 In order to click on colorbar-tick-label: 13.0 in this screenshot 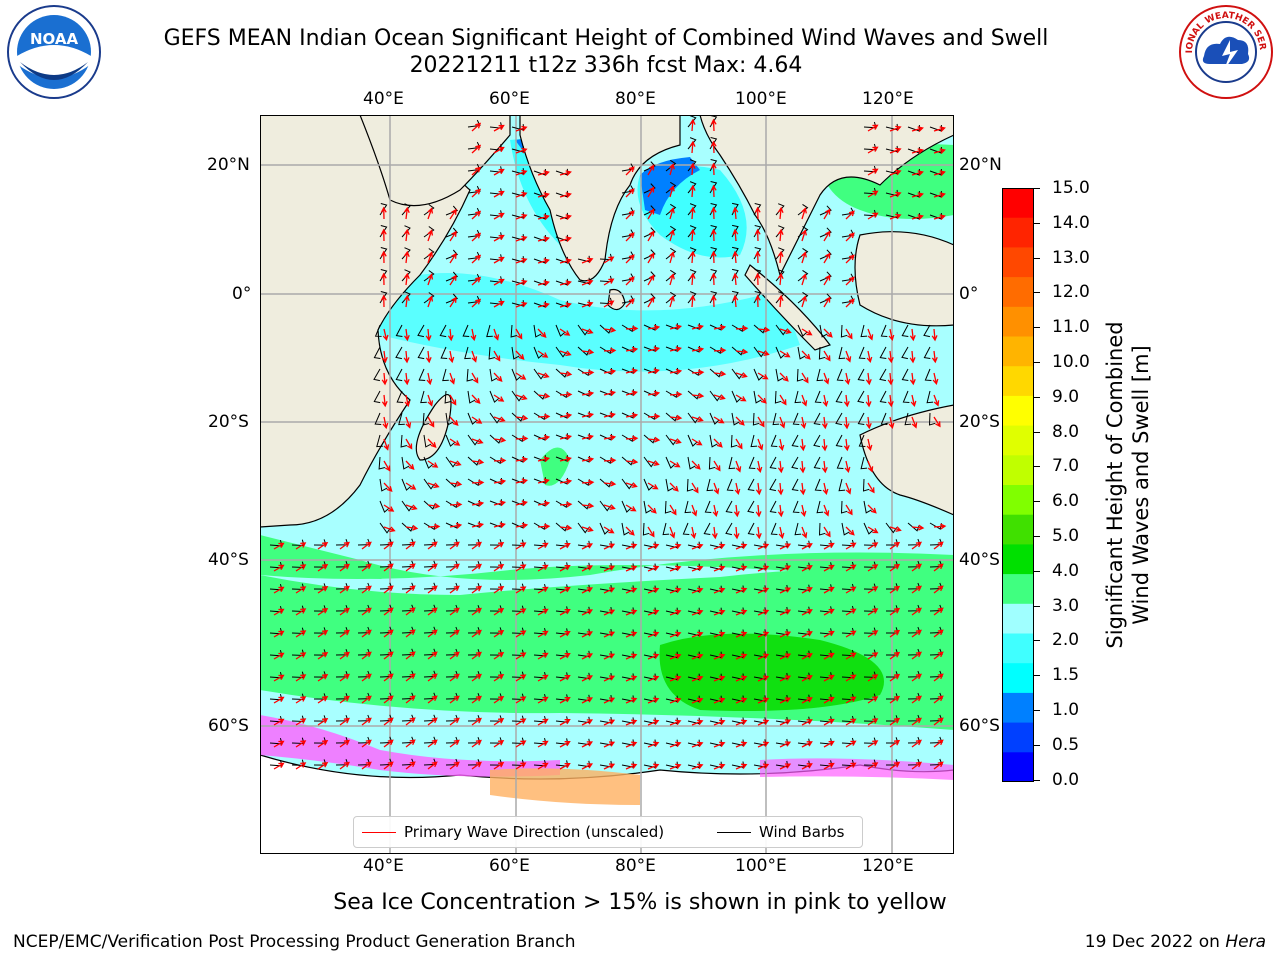, I will do `click(1071, 257)`.